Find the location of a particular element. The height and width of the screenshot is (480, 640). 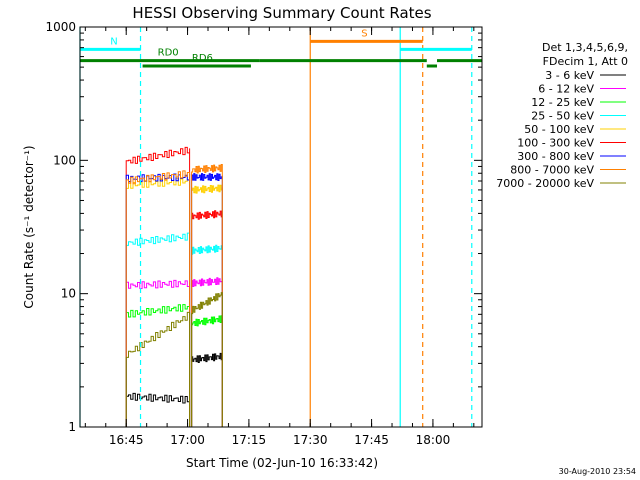

series-3-6-kev is located at coordinates (174, 389).